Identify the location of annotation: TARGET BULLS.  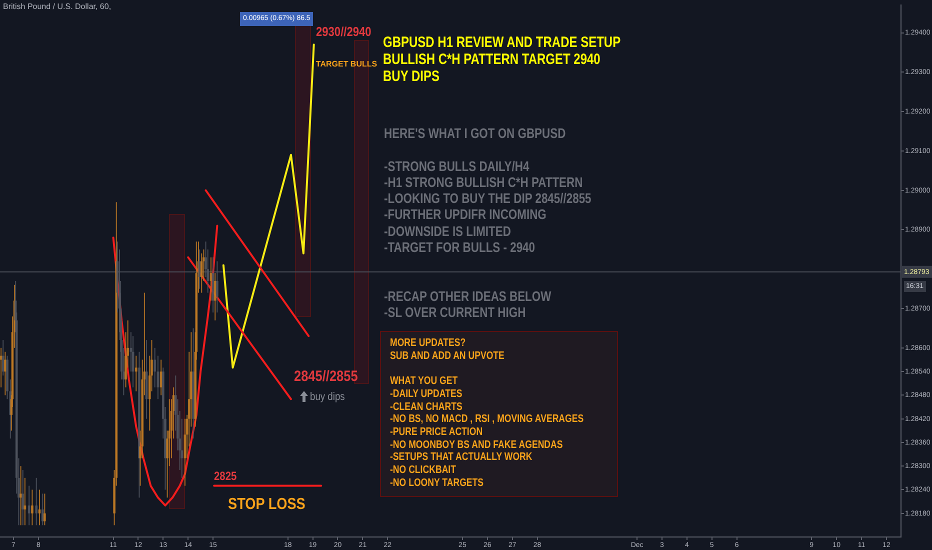
(347, 63).